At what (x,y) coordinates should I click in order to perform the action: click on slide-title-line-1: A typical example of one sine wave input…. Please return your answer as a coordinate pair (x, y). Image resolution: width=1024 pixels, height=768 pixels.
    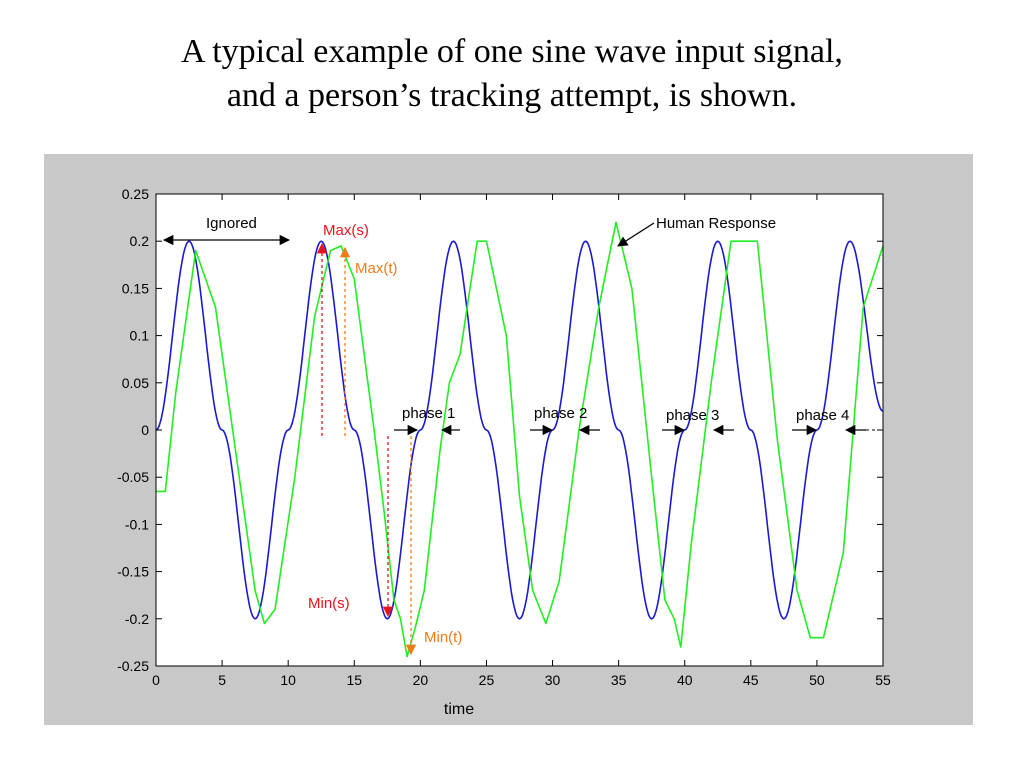
    Looking at the image, I should click on (512, 51).